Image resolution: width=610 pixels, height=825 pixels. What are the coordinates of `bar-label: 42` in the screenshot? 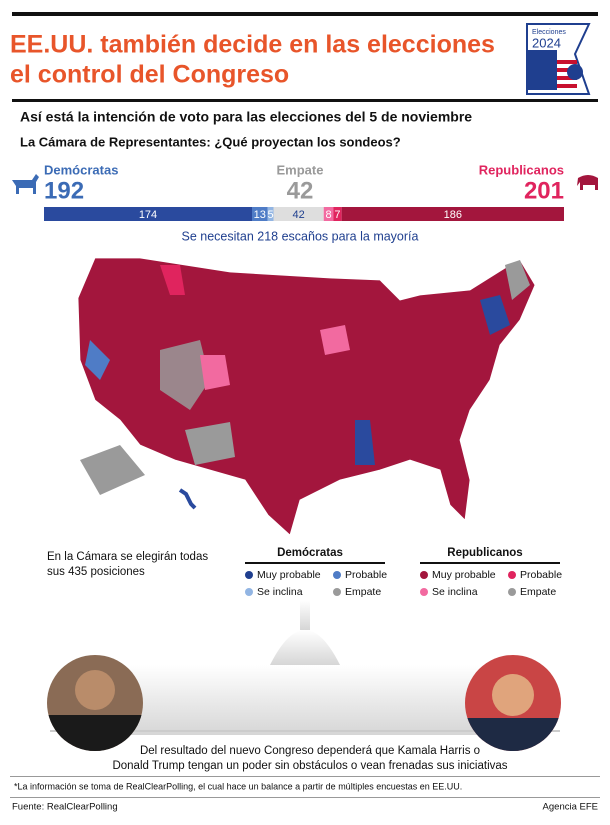 It's located at (298, 215).